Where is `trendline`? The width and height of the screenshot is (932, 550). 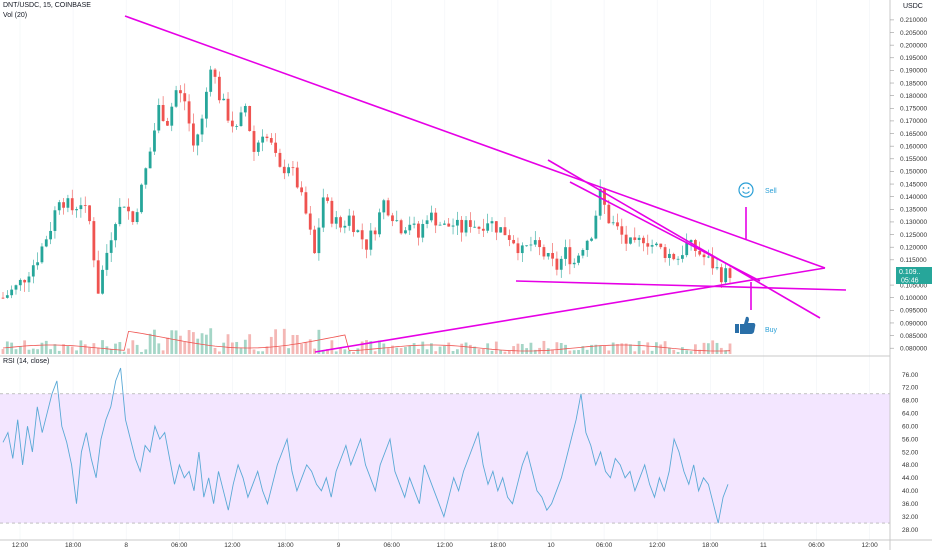 trendline is located at coordinates (684, 239).